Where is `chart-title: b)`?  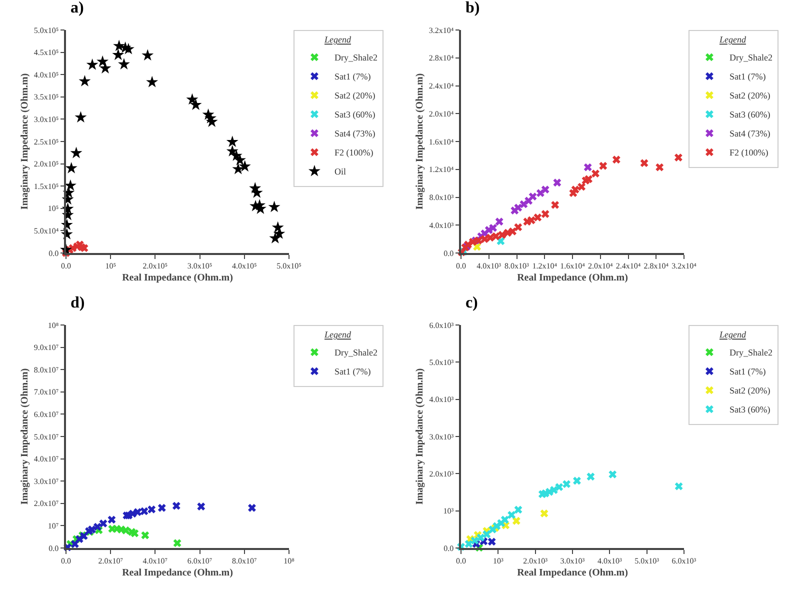 chart-title: b) is located at coordinates (472, 8).